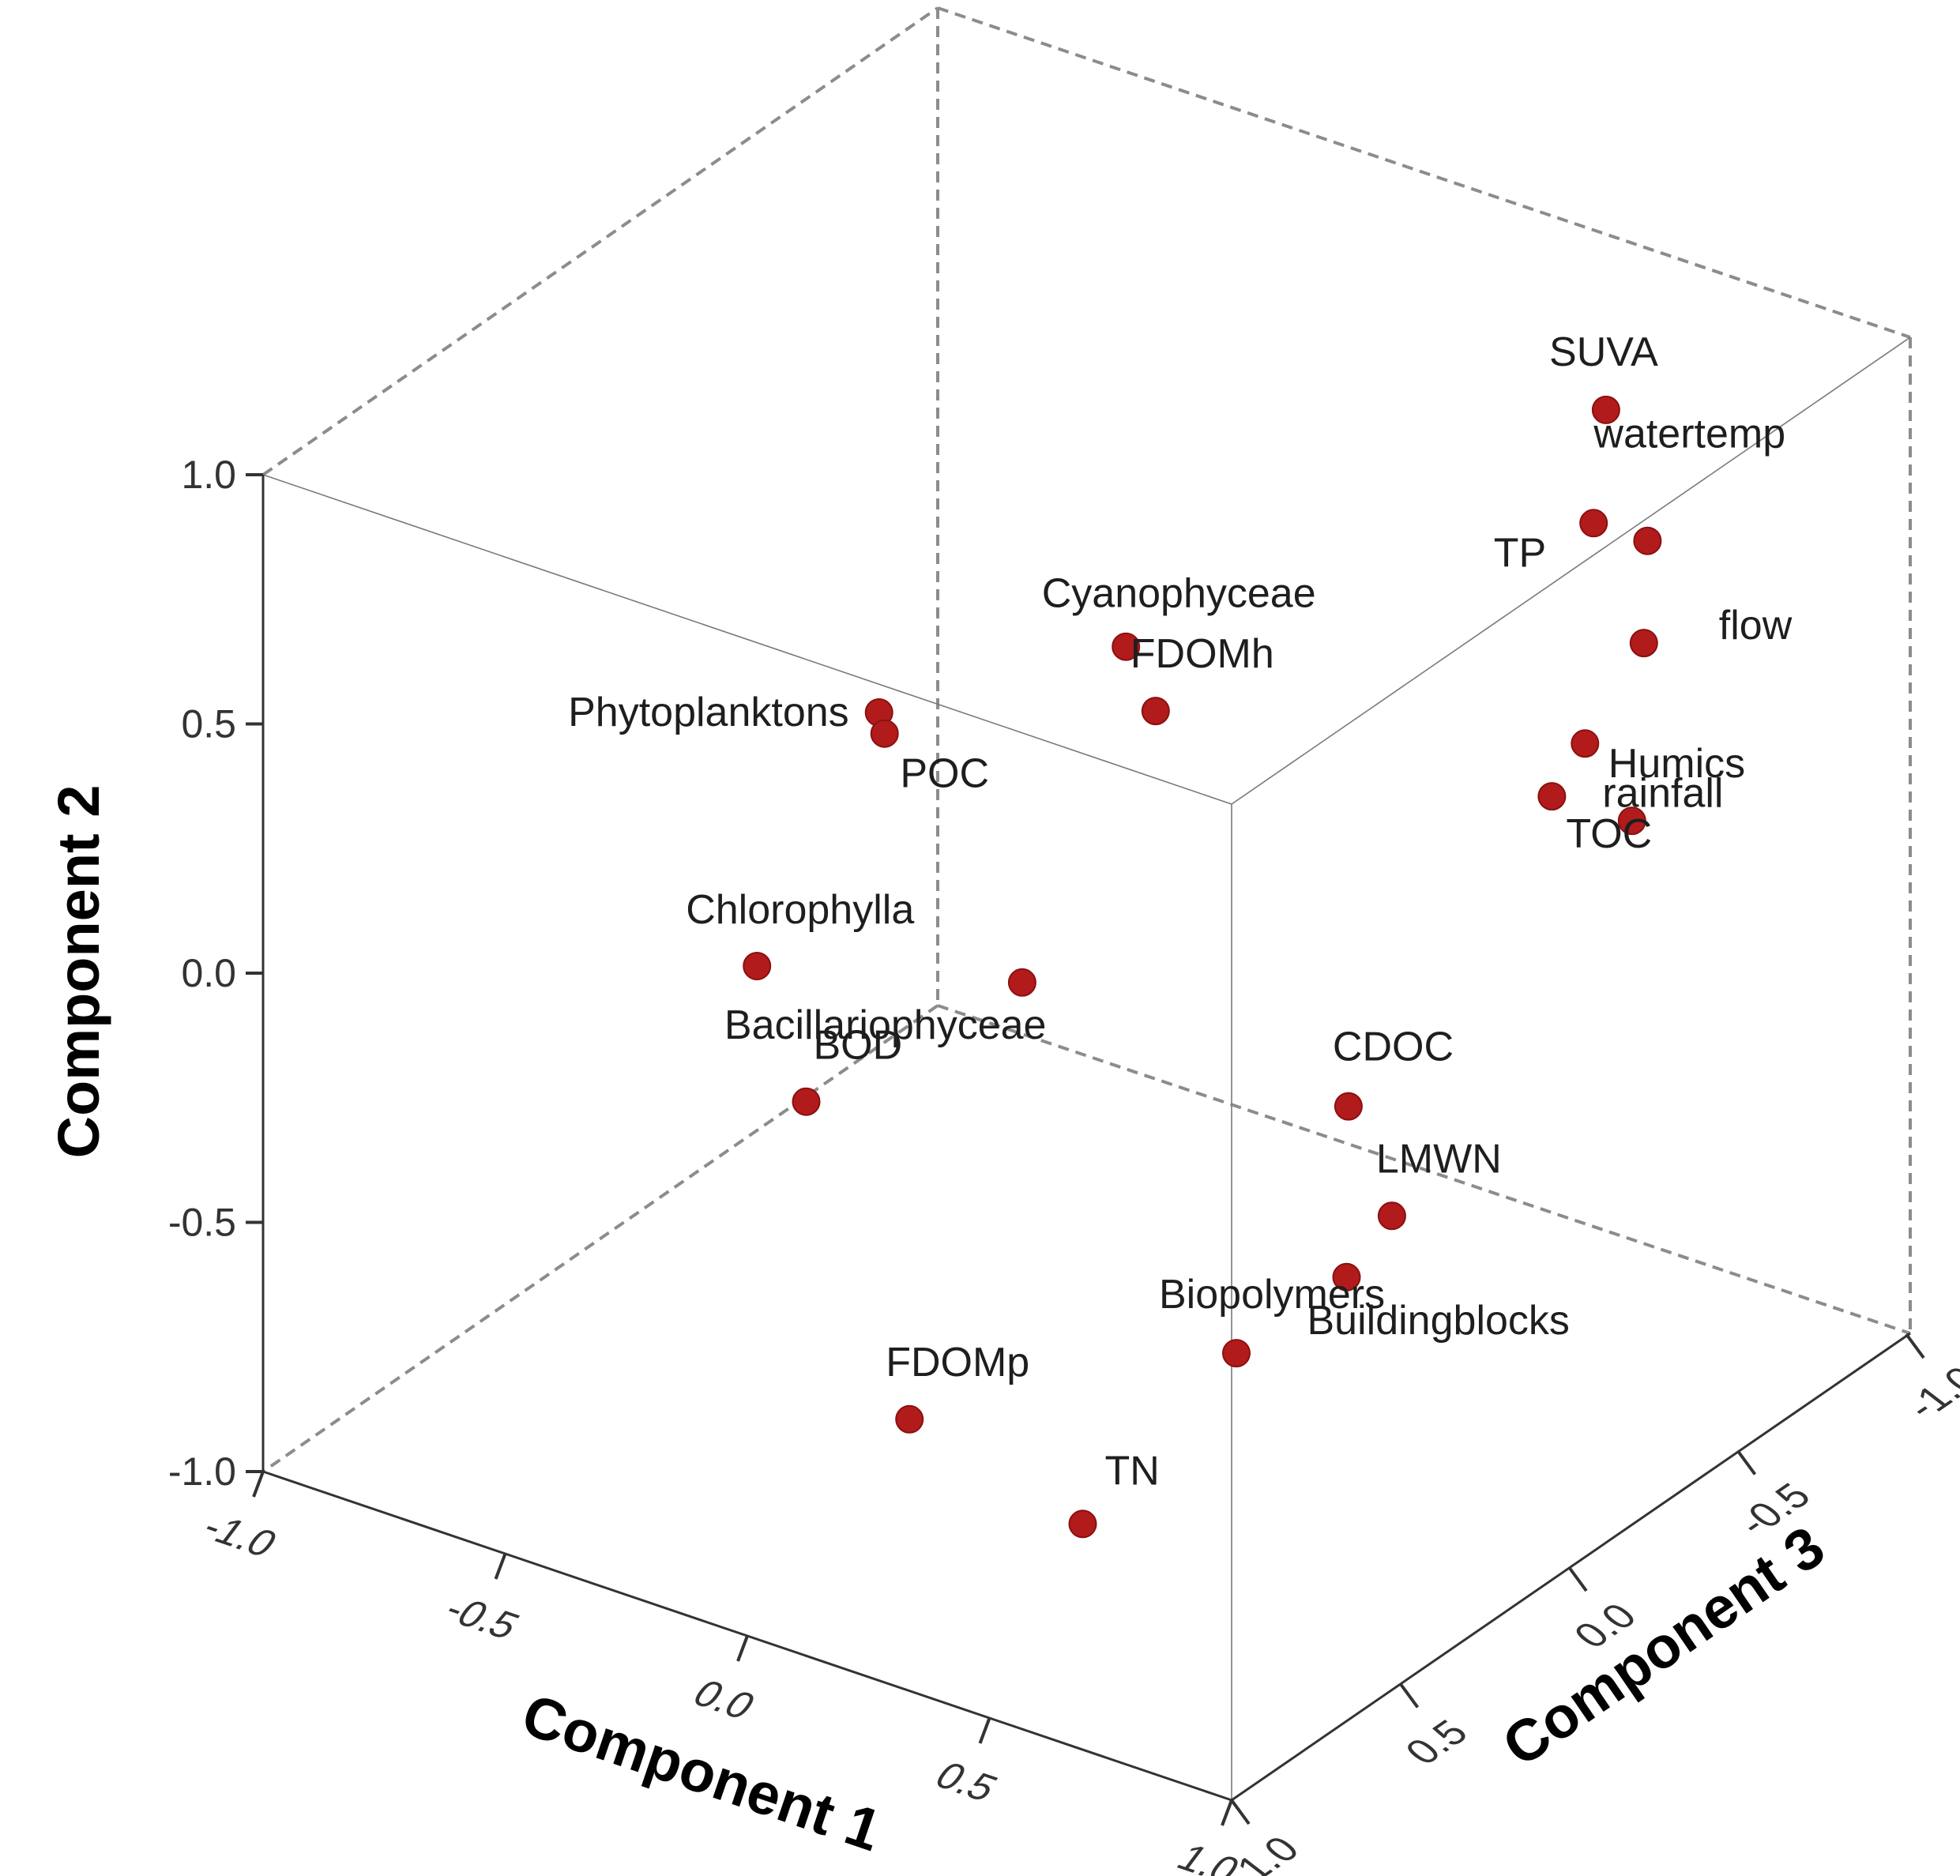 This screenshot has width=1960, height=1876. I want to click on y-axis-title: Component 2, so click(78, 972).